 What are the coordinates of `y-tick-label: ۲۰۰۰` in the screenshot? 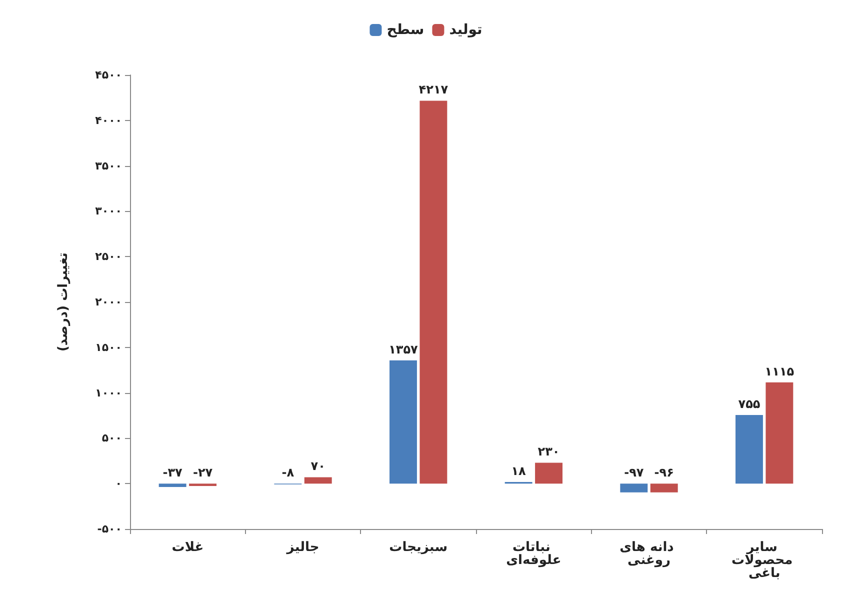 It's located at (108, 302).